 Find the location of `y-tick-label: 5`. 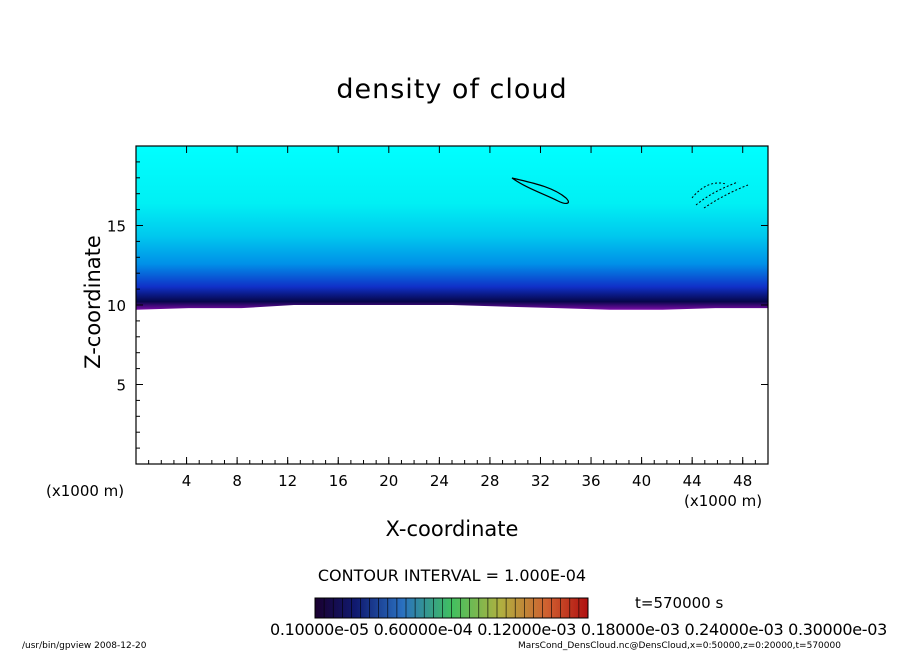

y-tick-label: 5 is located at coordinates (121, 386).